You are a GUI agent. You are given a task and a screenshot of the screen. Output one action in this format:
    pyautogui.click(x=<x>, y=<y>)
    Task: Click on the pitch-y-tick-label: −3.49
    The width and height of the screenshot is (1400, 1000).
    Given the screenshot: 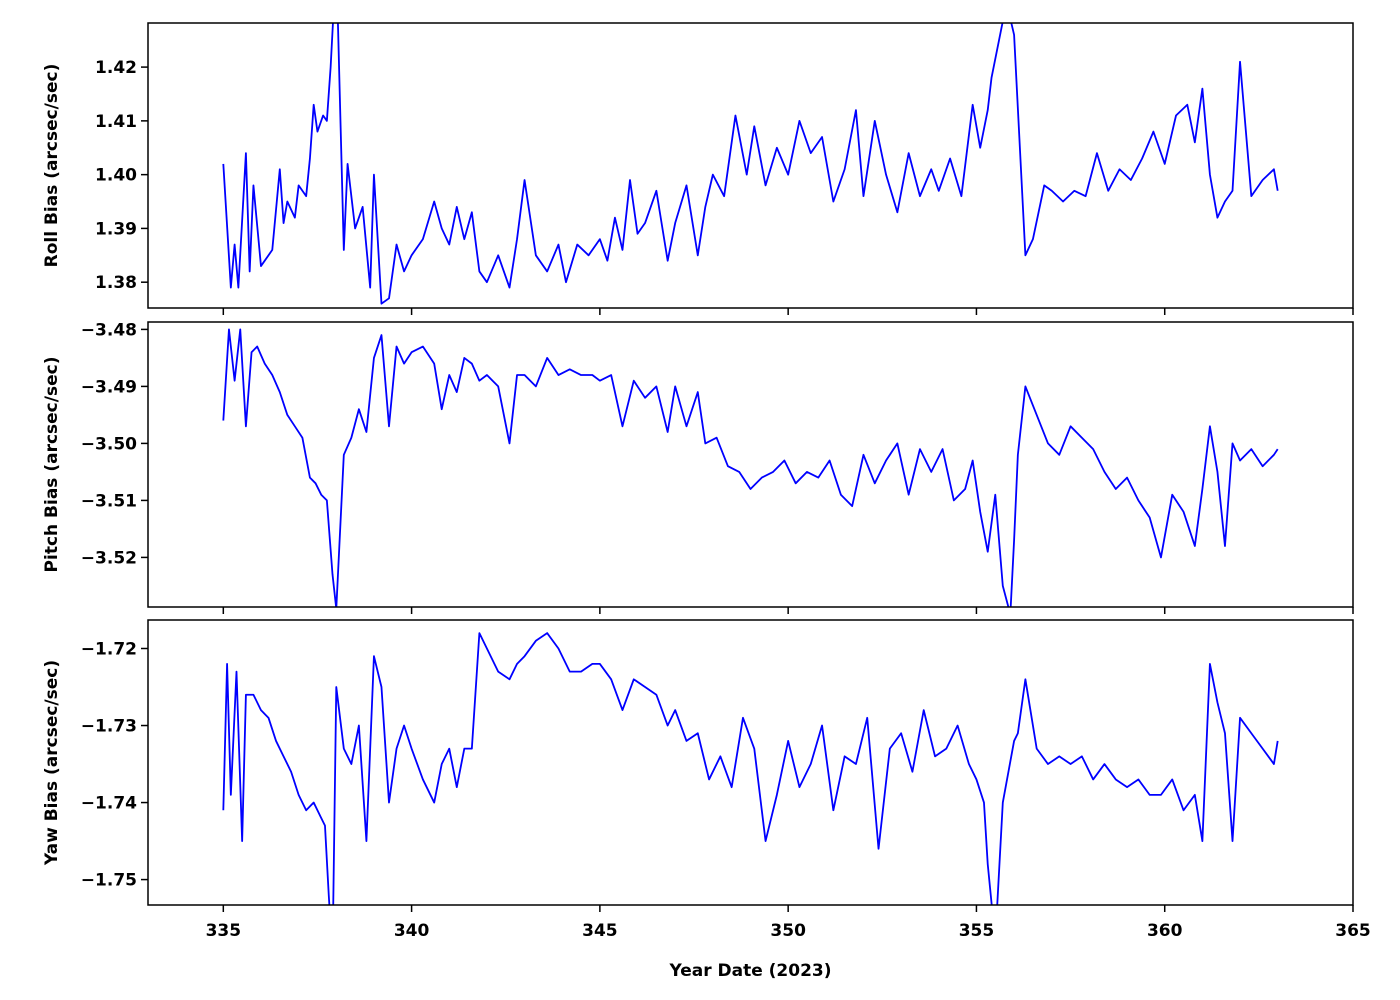 What is the action you would take?
    pyautogui.click(x=109, y=387)
    